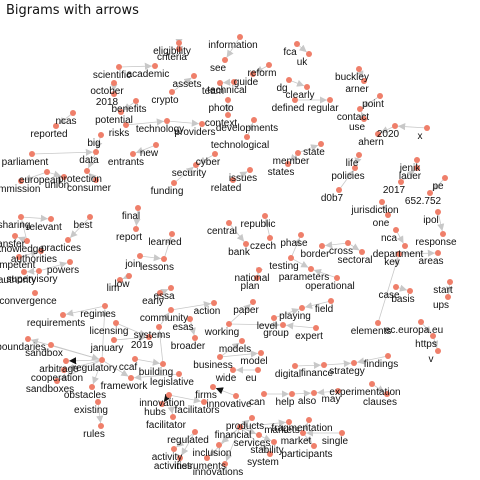 Image resolution: width=480 pixels, height=480 pixels. Describe the element at coordinates (290, 52) in the screenshot. I see `node-label-fca: fca` at that location.